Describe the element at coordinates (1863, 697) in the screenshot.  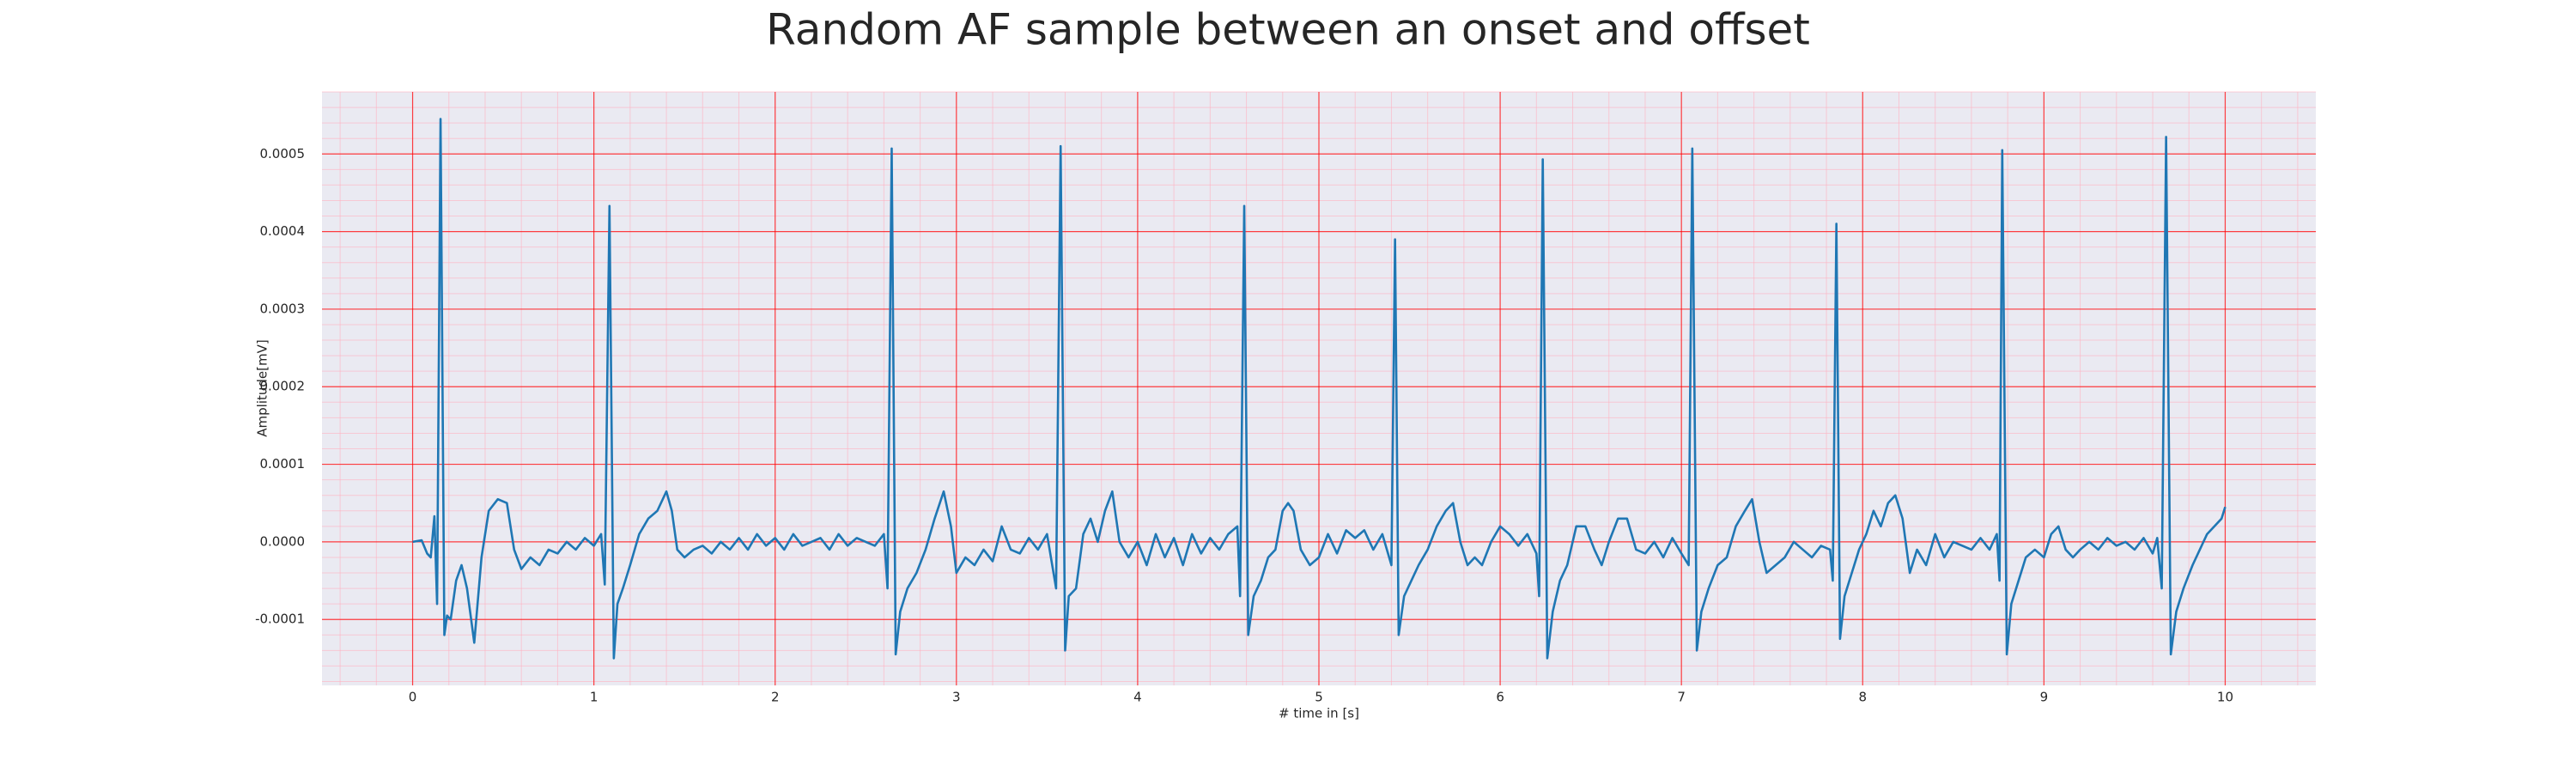
I see `x-tick-label: 8` at that location.